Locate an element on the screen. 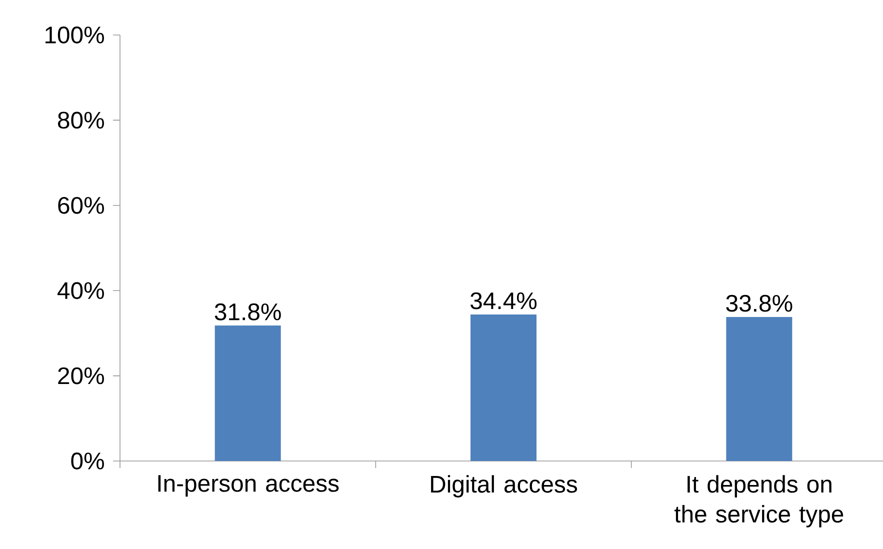 This screenshot has width=883, height=549. x-tick-label: It depends on the service type is located at coordinates (759, 501).